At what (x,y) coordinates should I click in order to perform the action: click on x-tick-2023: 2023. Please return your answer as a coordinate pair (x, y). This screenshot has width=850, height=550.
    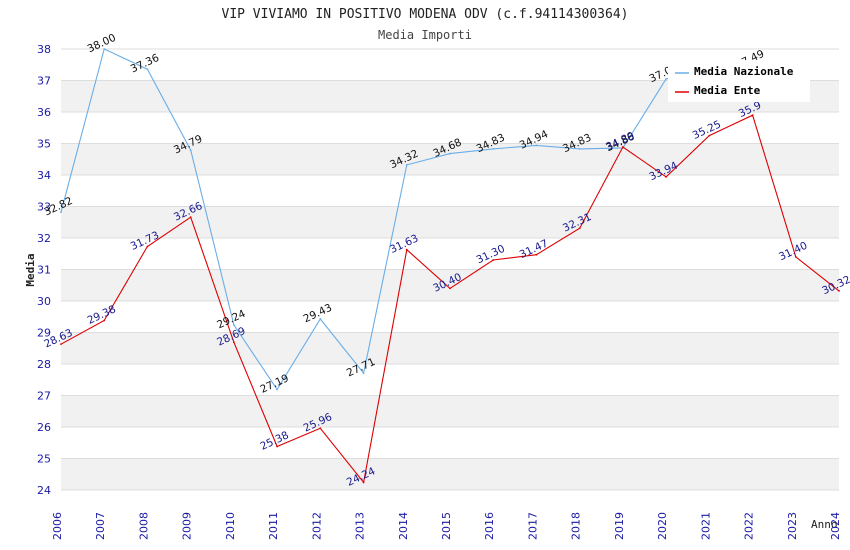
    Looking at the image, I should click on (792, 526).